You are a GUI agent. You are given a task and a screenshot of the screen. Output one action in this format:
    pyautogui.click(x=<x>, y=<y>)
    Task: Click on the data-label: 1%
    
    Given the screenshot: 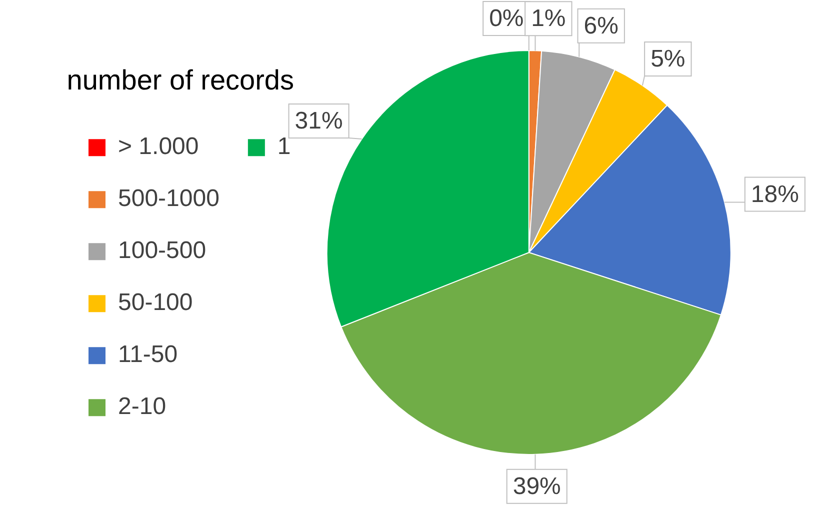 What is the action you would take?
    pyautogui.click(x=548, y=18)
    